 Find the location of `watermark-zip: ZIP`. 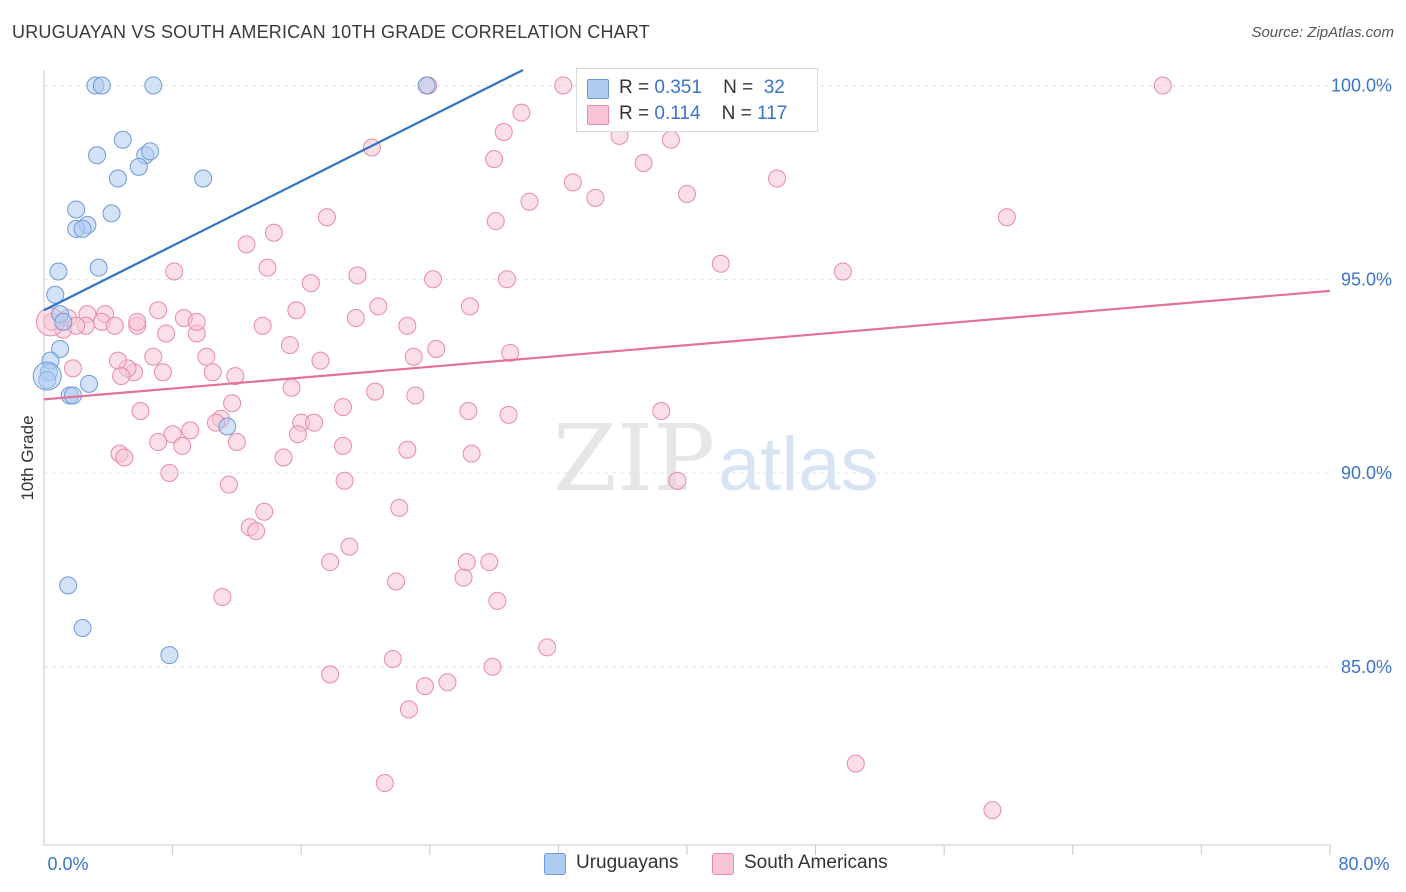

watermark-zip: ZIP is located at coordinates (634, 458).